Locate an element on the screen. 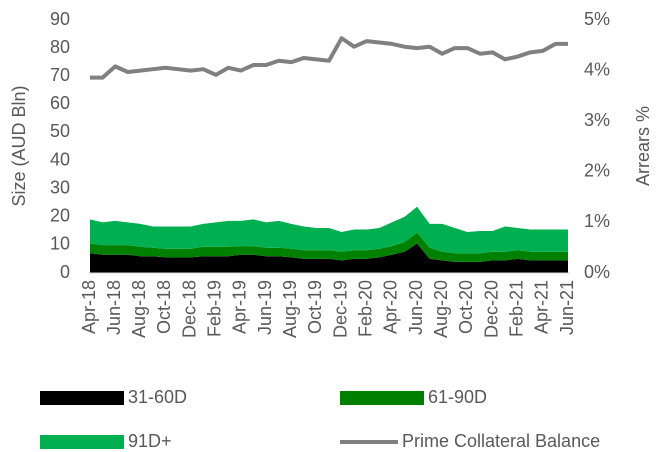  x-tick-label: Dec-18 is located at coordinates (189, 309).